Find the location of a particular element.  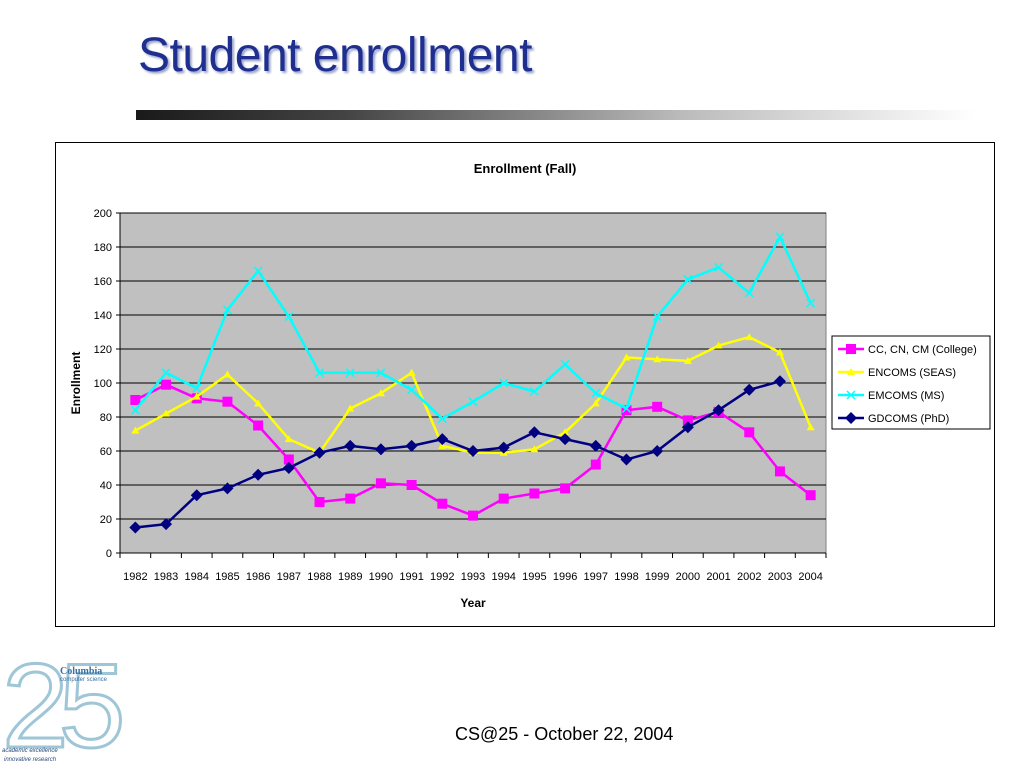

series-line is located at coordinates (458, 454).